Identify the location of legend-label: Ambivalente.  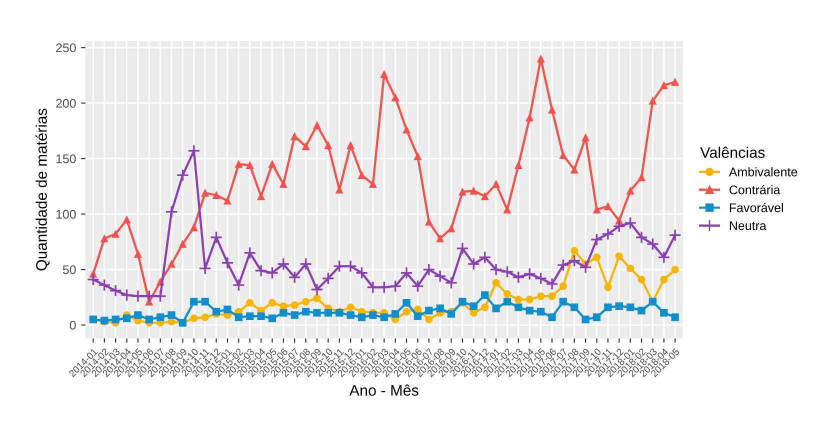
(763, 171).